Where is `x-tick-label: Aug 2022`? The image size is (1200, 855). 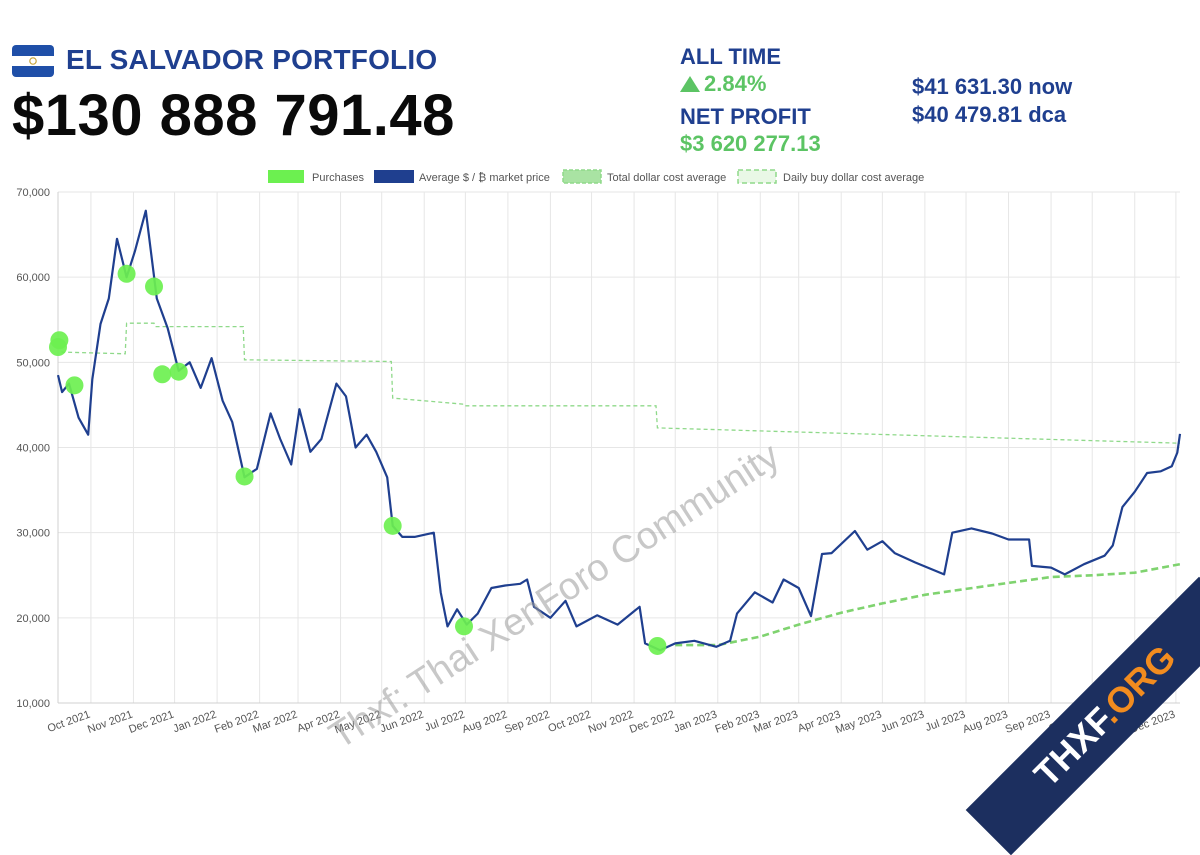 x-tick-label: Aug 2022 is located at coordinates (485, 722).